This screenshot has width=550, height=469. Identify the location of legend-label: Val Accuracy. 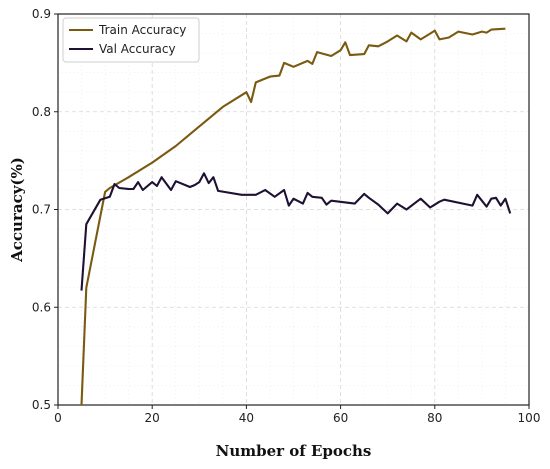
(137, 49).